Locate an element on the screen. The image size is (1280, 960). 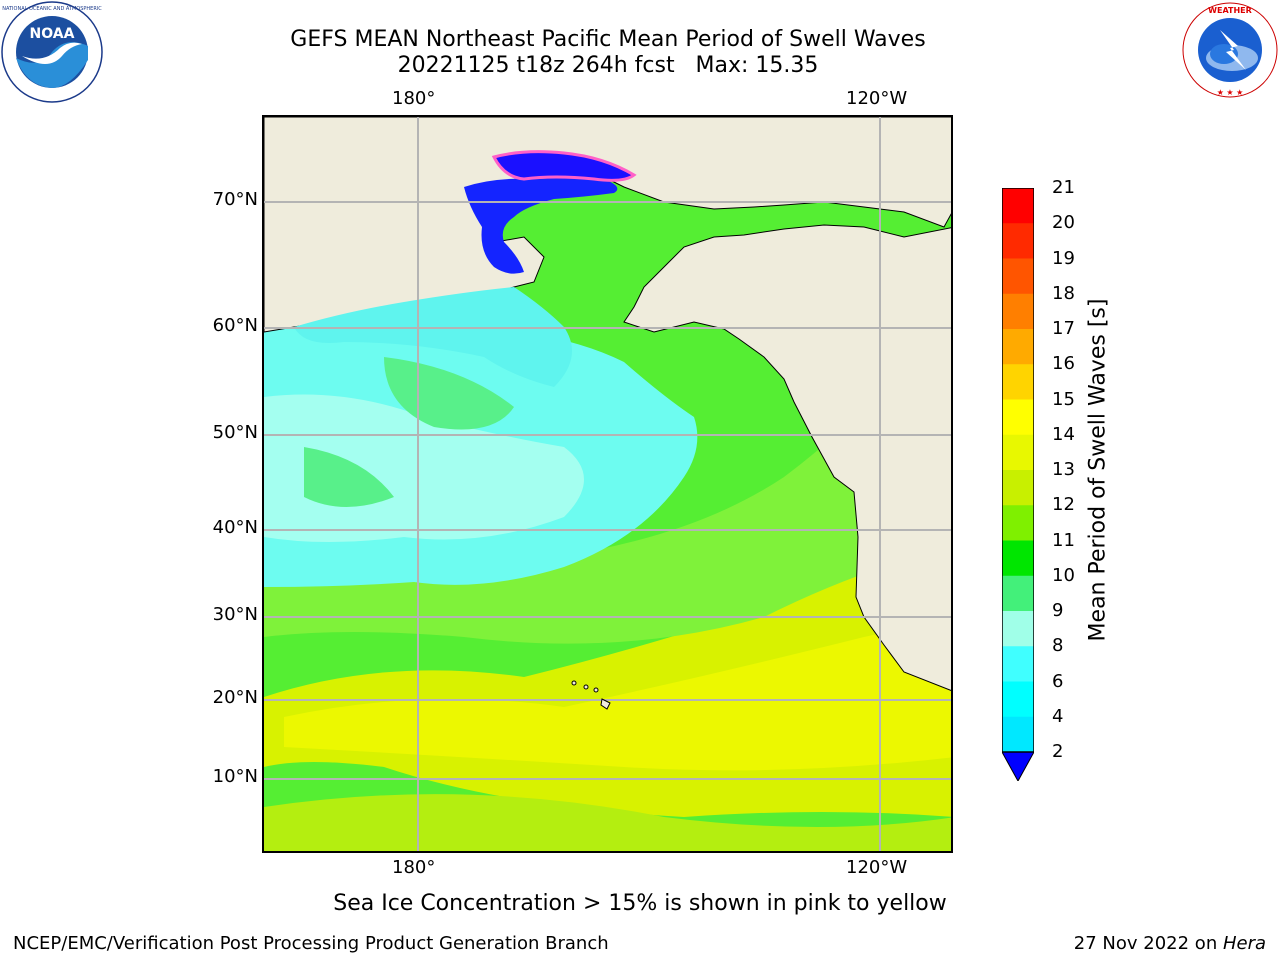
lon-label-top: 180° is located at coordinates (414, 98).